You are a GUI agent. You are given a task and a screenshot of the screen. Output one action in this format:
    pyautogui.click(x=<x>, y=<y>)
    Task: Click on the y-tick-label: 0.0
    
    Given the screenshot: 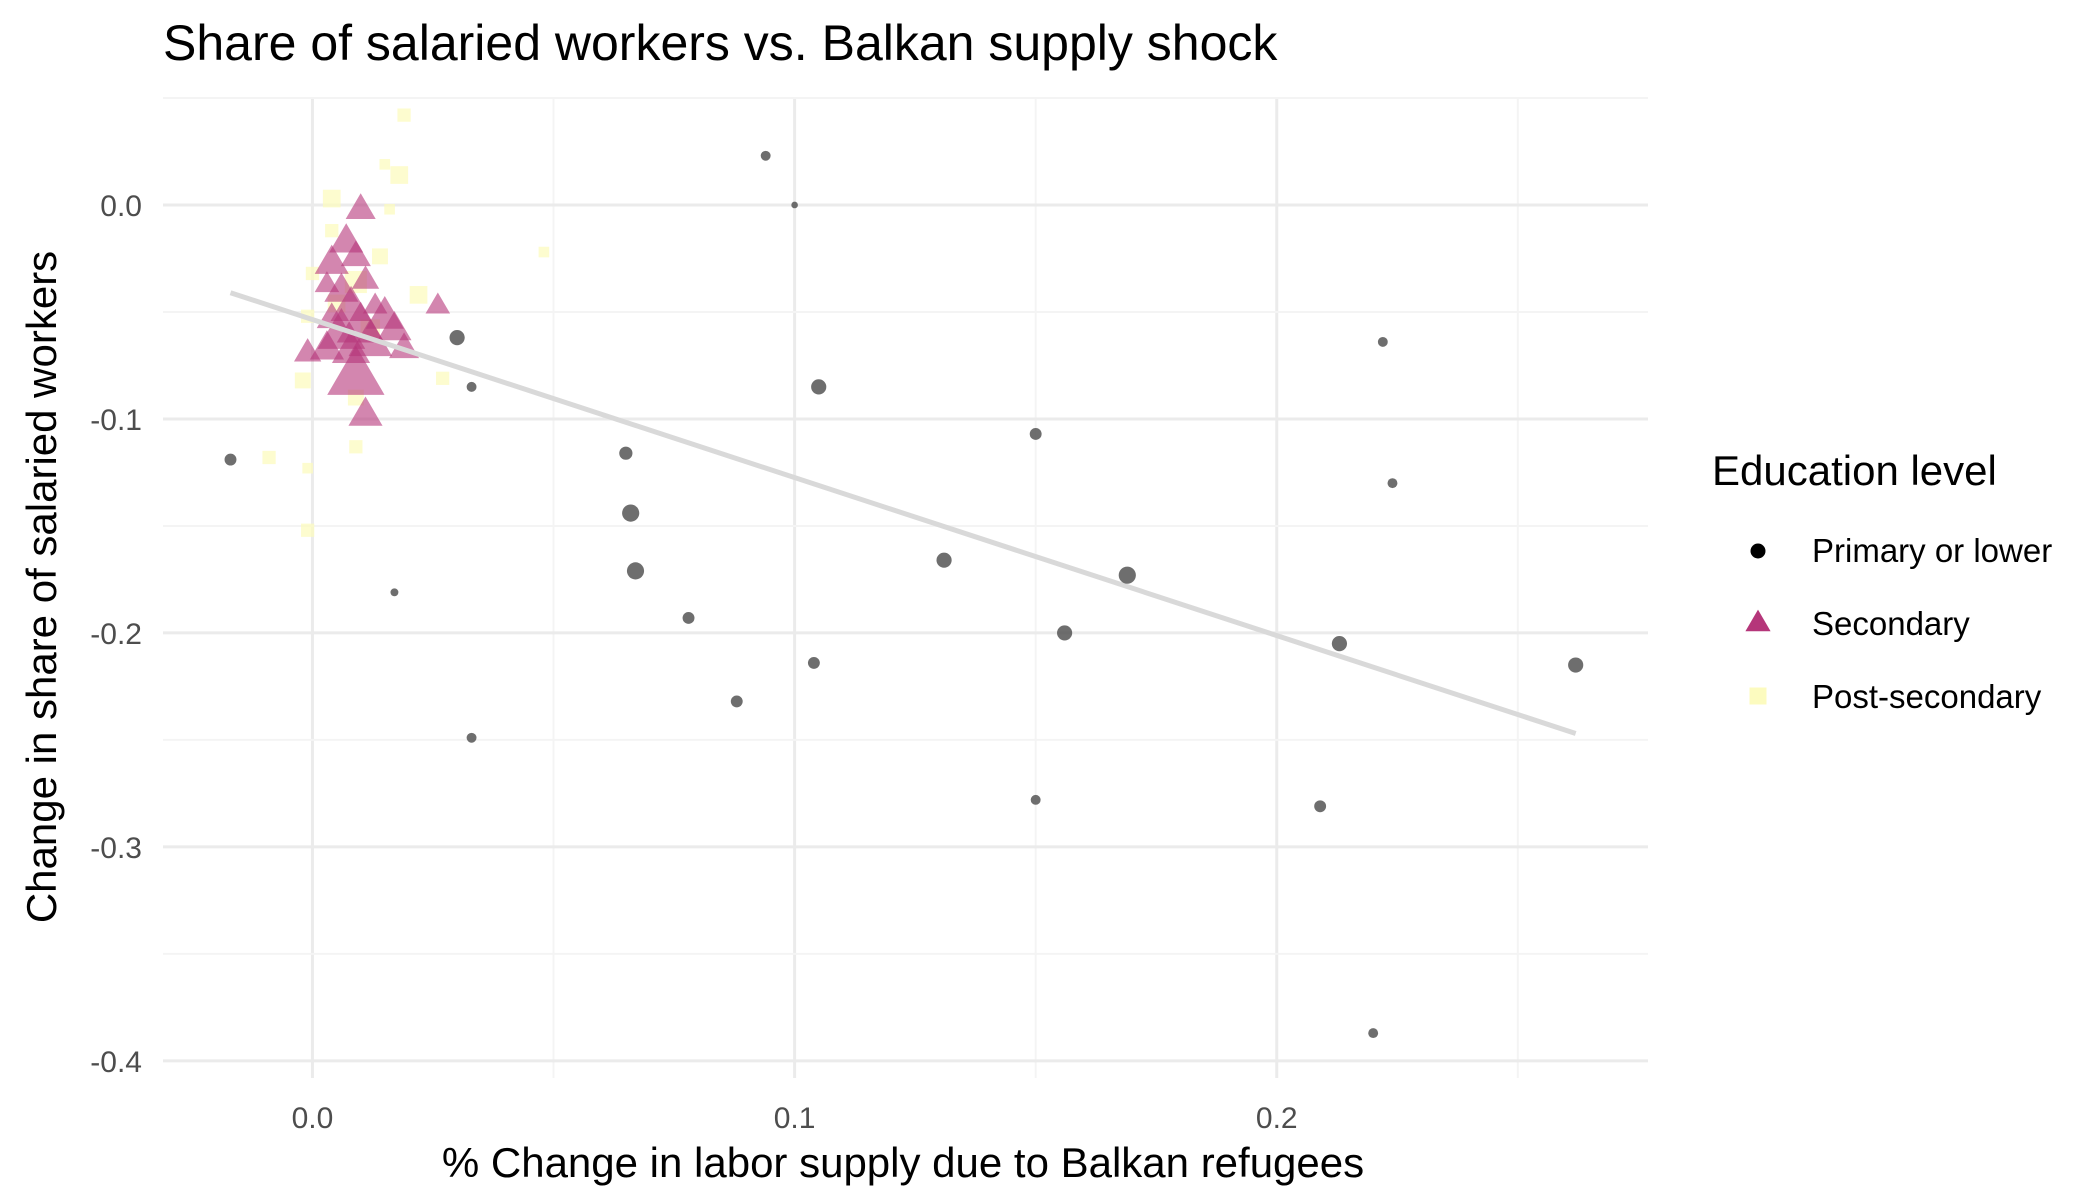 What is the action you would take?
    pyautogui.click(x=121, y=206)
    